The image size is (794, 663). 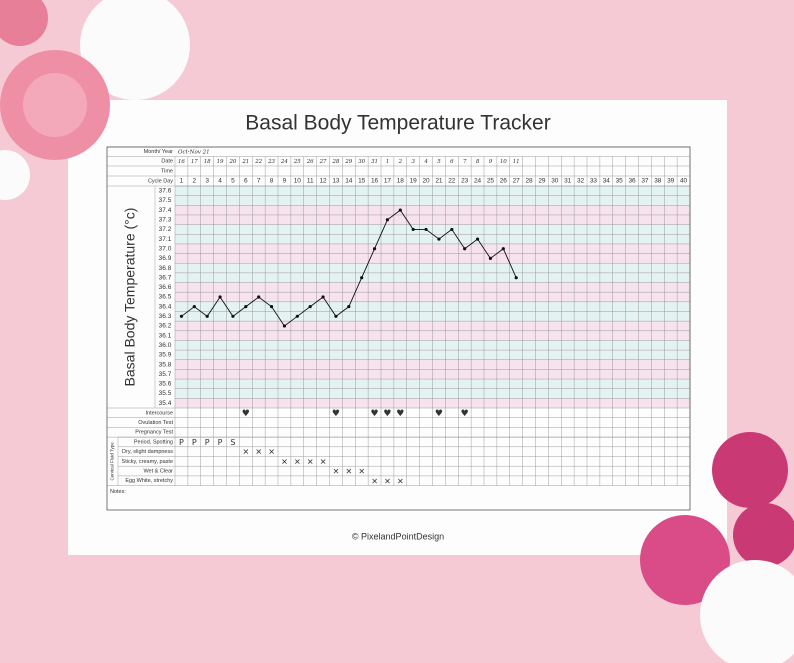 What do you see at coordinates (165, 277) in the screenshot?
I see `y-tick-label: 36.7` at bounding box center [165, 277].